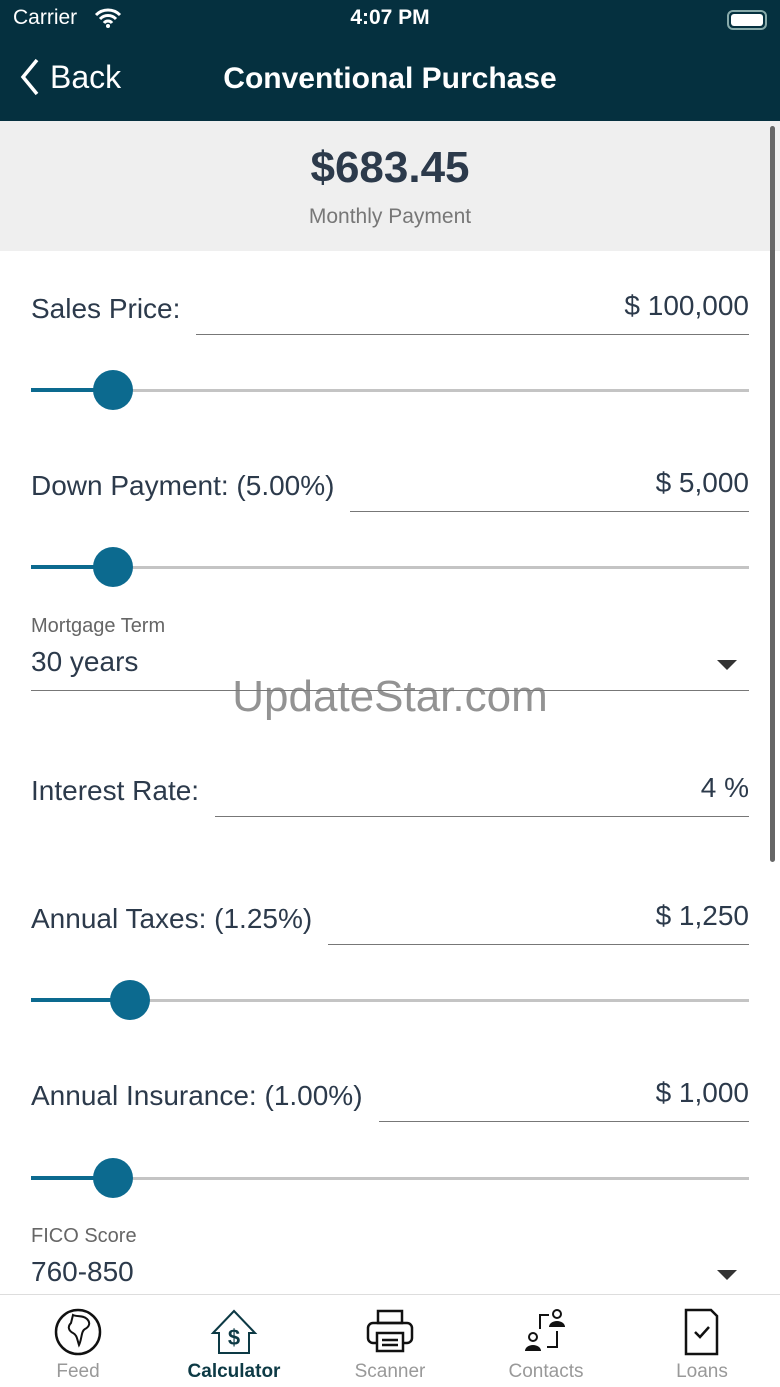  I want to click on mortgage-term-select: Mortgage Term 30 years, so click(390, 653).